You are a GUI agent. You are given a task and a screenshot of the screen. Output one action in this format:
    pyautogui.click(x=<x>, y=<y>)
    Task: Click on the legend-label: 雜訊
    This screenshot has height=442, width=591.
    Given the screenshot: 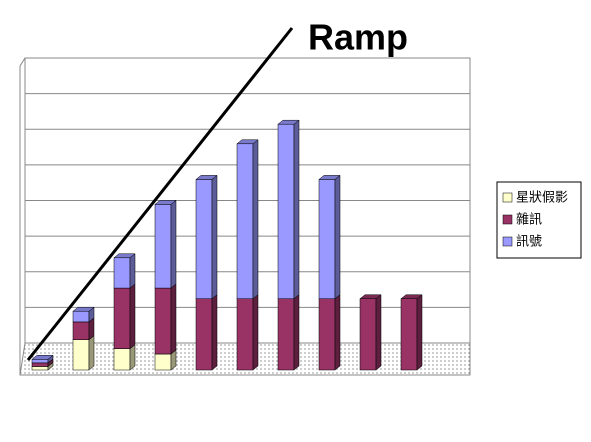 What is the action you would take?
    pyautogui.click(x=529, y=220)
    